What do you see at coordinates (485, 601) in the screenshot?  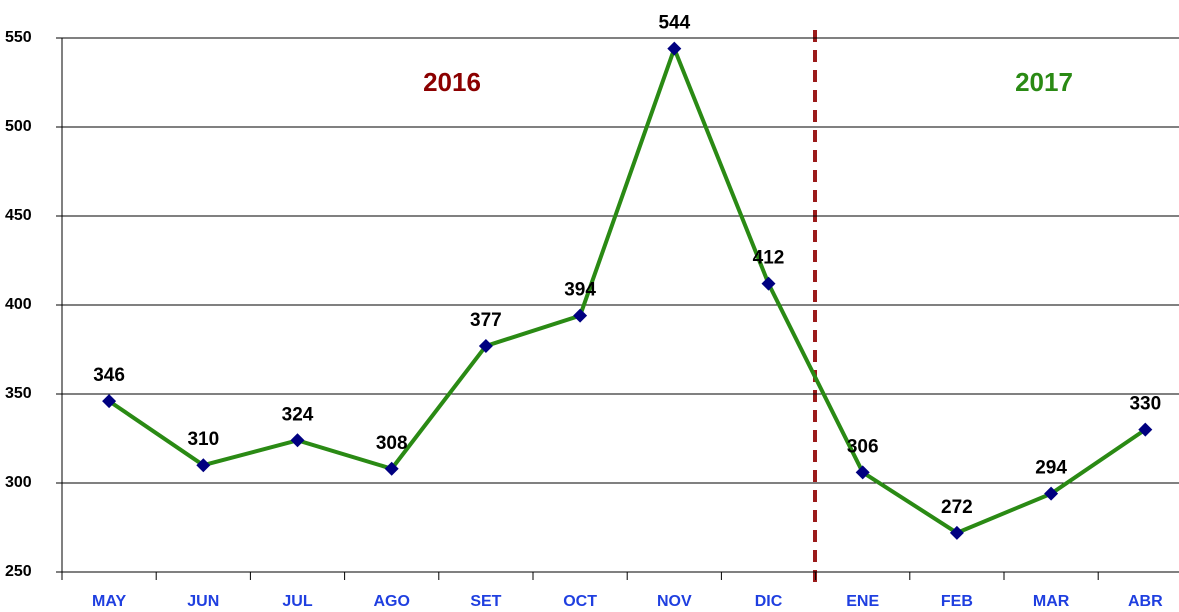 I see `x-tick-label: SET` at bounding box center [485, 601].